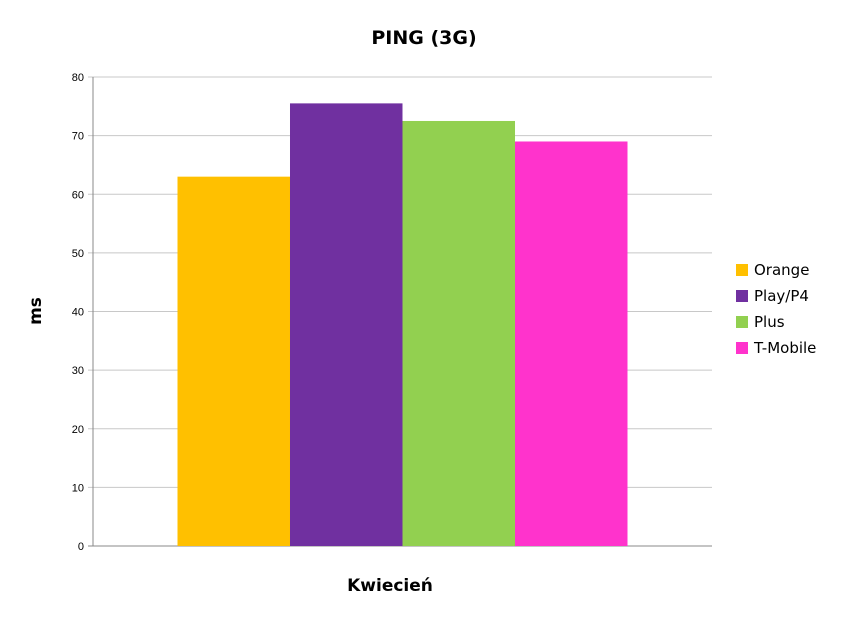 This screenshot has height=620, width=850. What do you see at coordinates (346, 324) in the screenshot?
I see `bar-play-p4` at bounding box center [346, 324].